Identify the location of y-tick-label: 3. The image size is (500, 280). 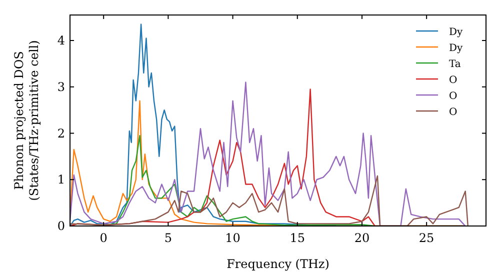
(61, 87).